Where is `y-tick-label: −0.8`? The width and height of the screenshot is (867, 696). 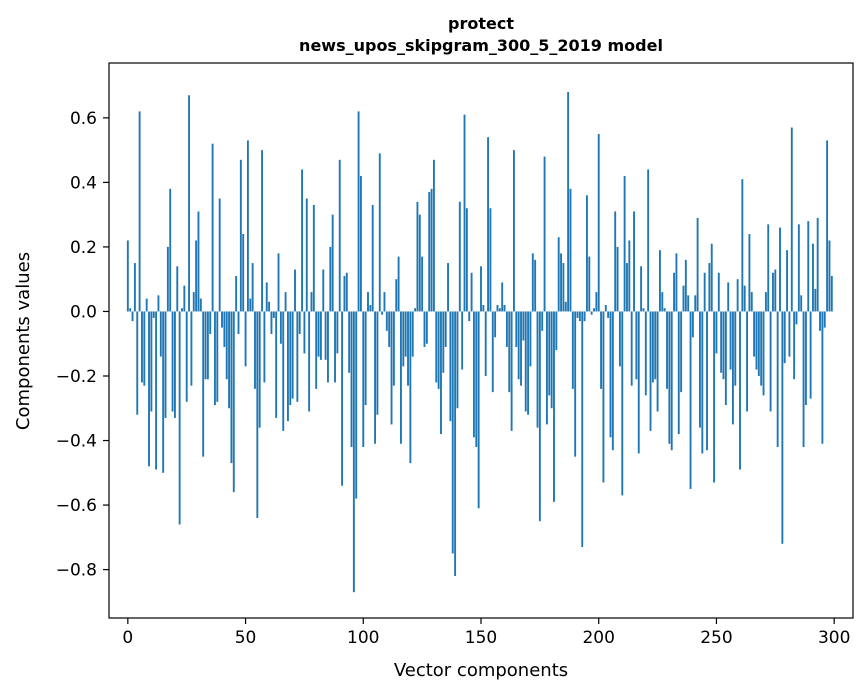
y-tick-label: −0.8 is located at coordinates (76, 571).